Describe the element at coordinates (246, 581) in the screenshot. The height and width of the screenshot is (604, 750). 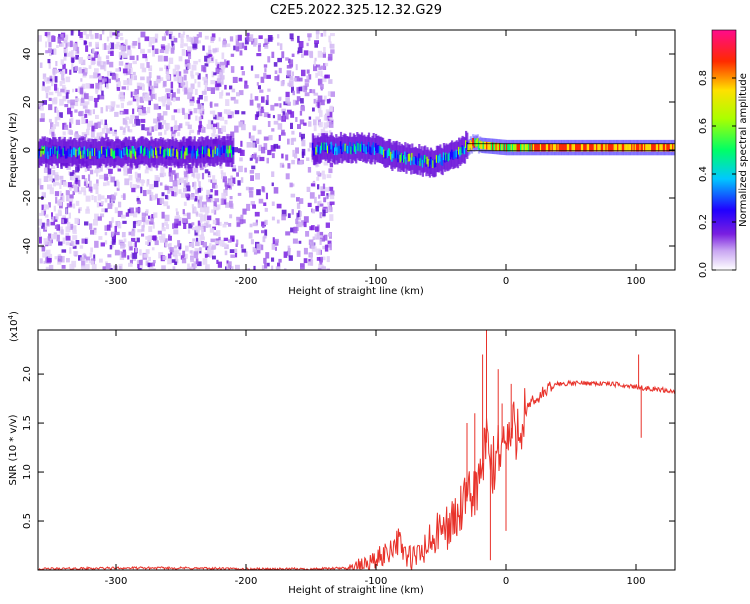
I see `x-tick-label: -200` at that location.